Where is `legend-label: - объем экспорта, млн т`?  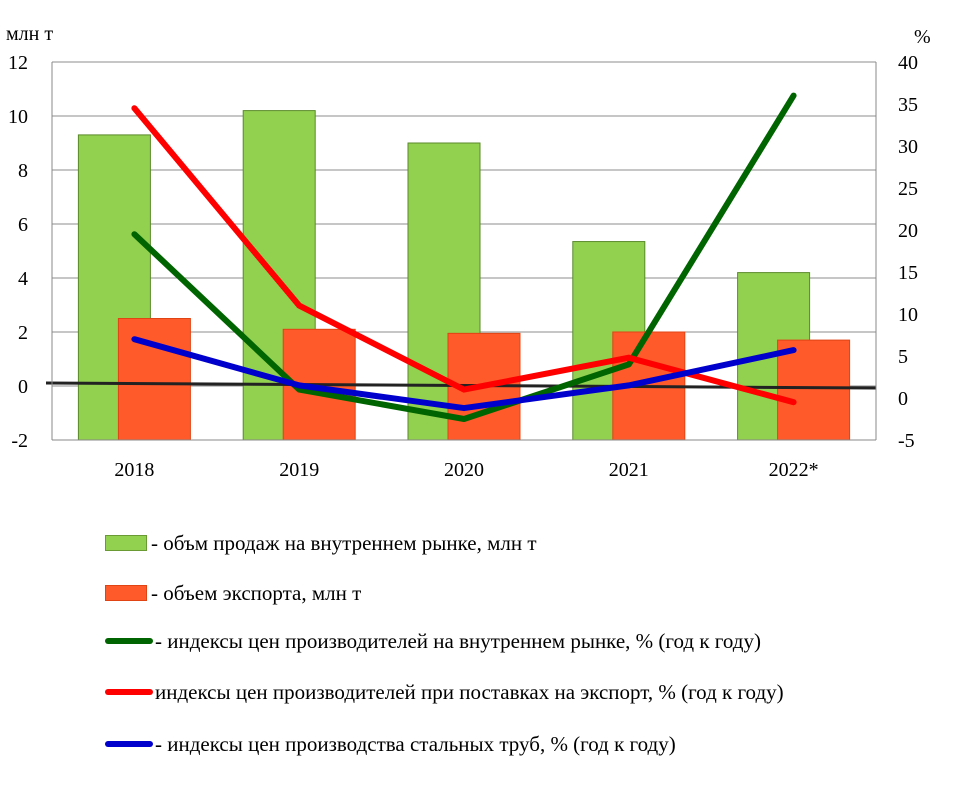
legend-label: - объем экспорта, млн т is located at coordinates (256, 592).